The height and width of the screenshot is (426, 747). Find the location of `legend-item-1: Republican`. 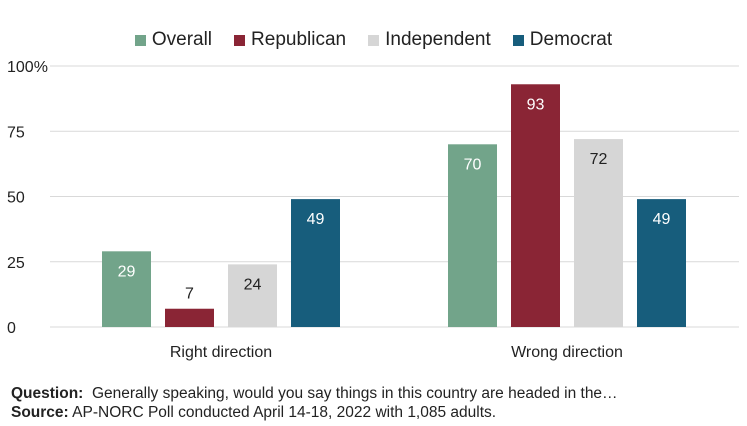

legend-item-1: Republican is located at coordinates (290, 40).